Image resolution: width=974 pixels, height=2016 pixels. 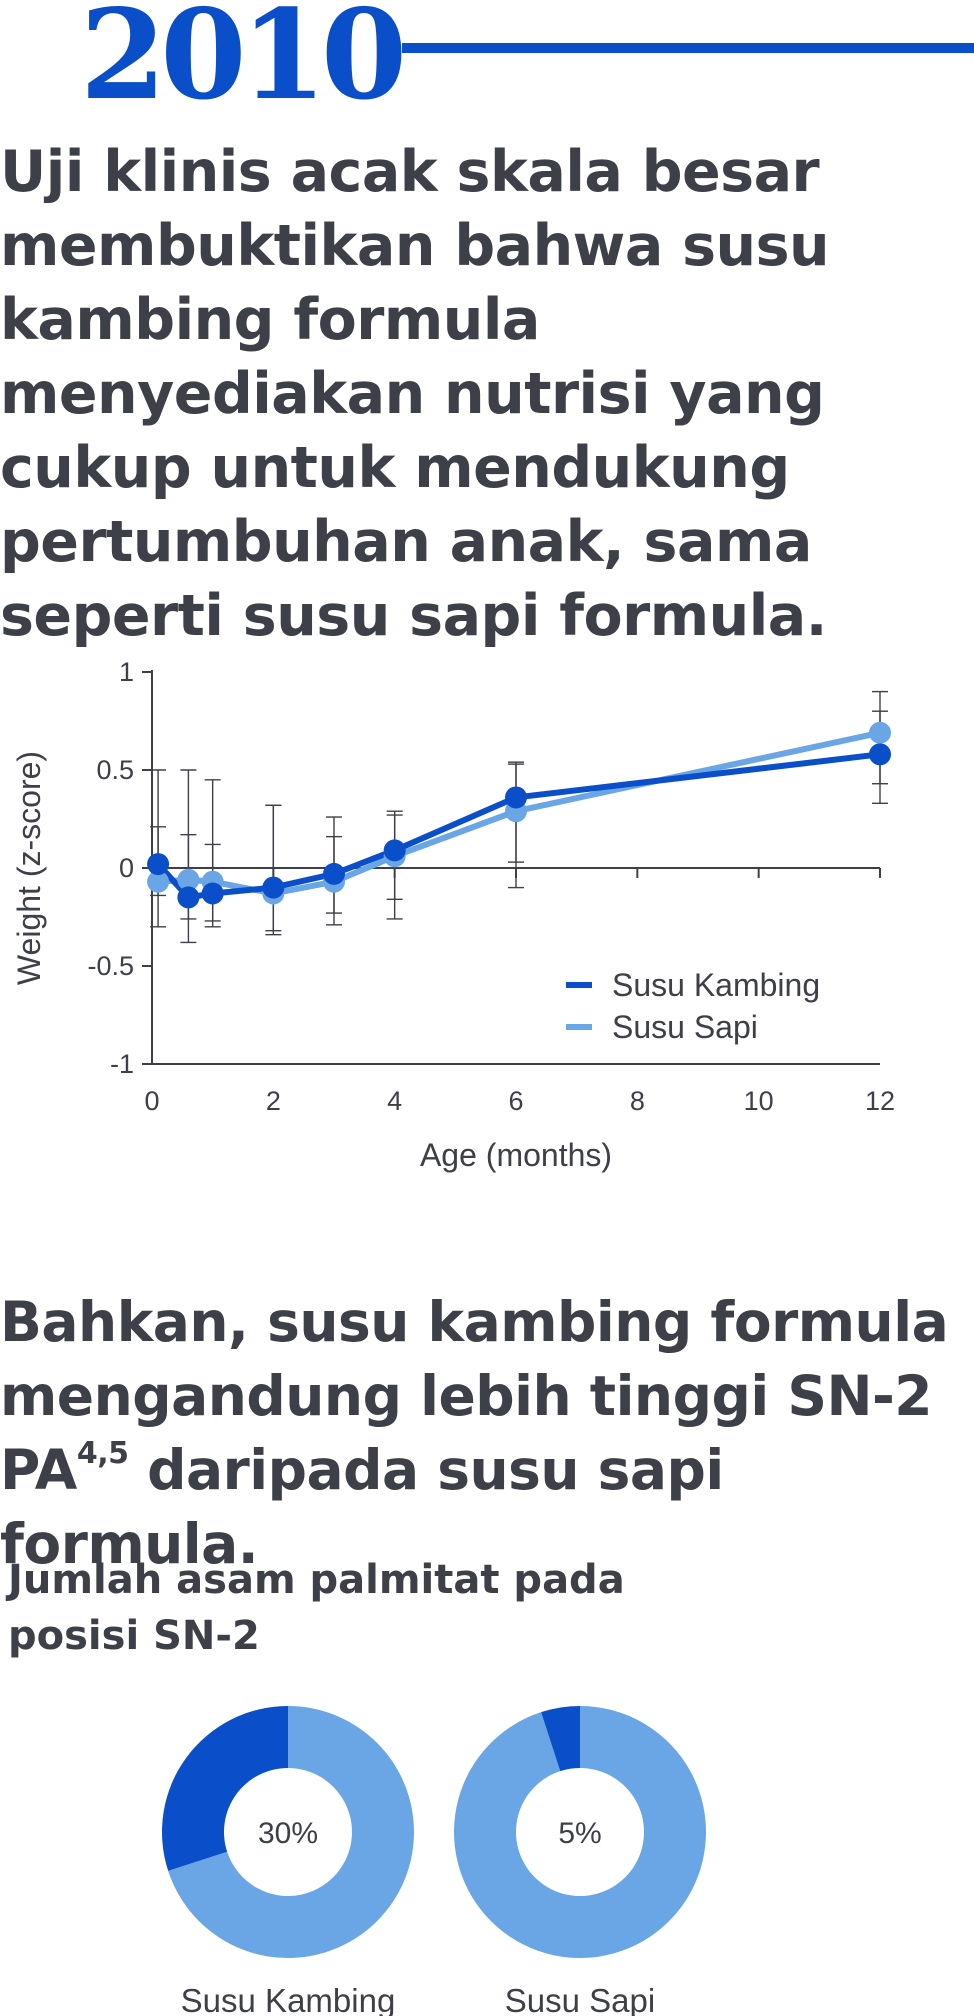 I want to click on y-tick-label: 1, so click(x=126, y=672).